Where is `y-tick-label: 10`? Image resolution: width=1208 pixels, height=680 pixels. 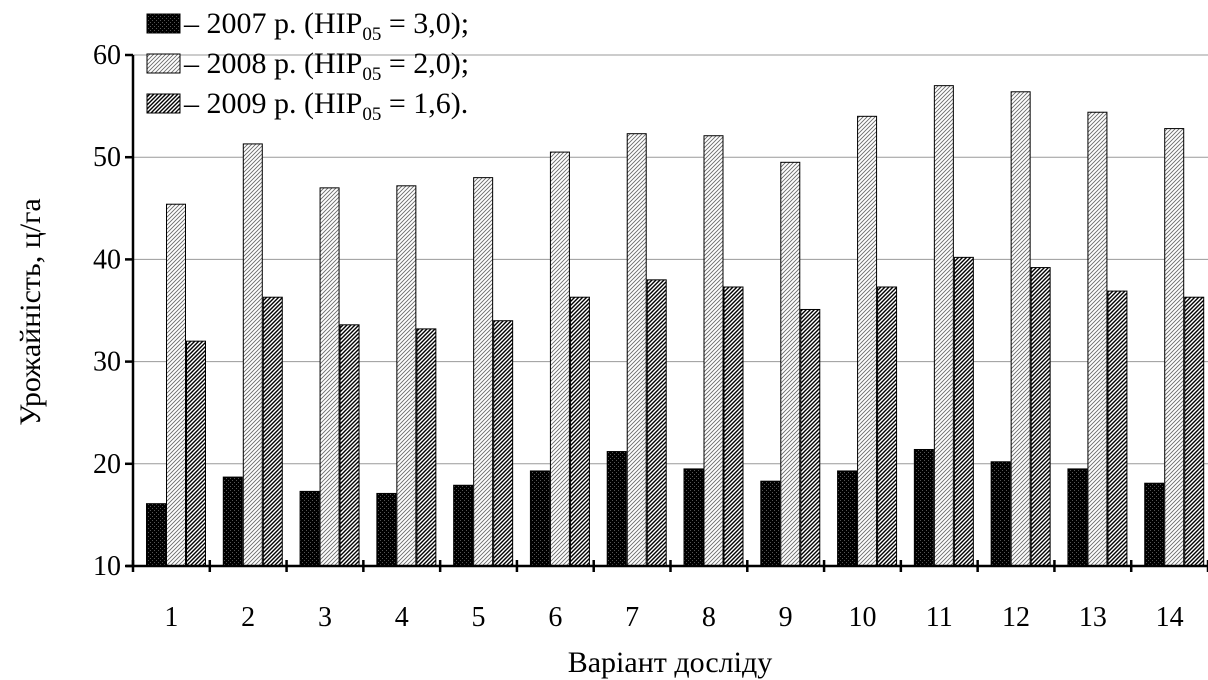 y-tick-label: 10 is located at coordinates (107, 566).